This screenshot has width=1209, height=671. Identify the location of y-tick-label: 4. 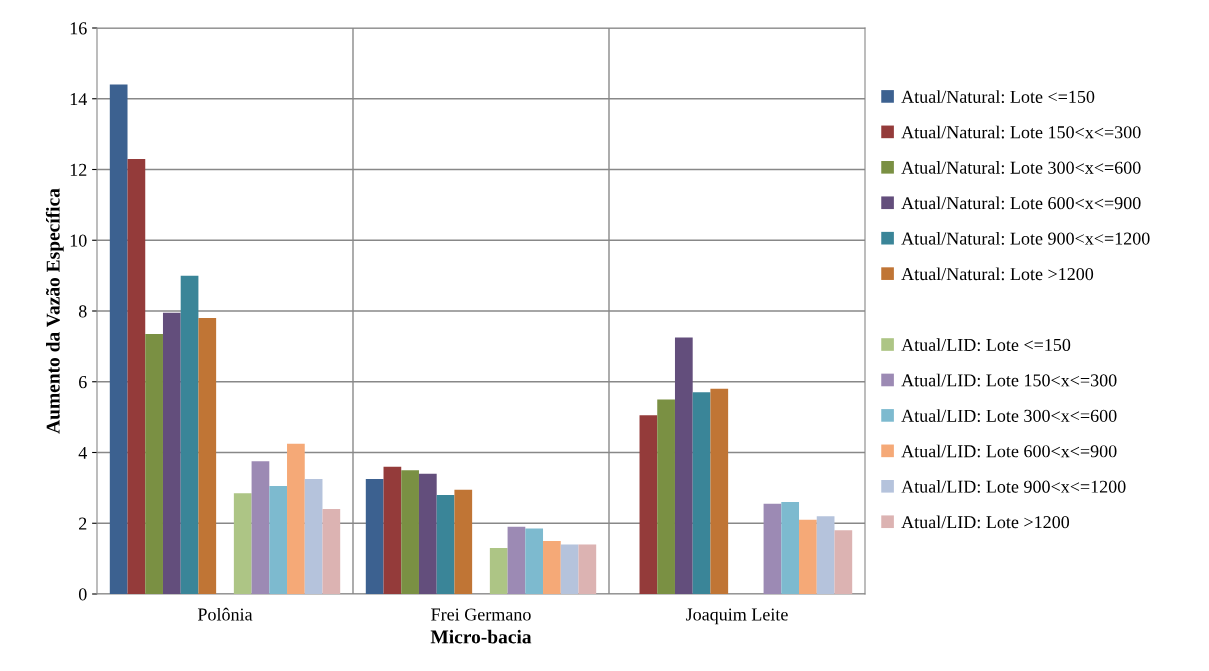
(82, 452).